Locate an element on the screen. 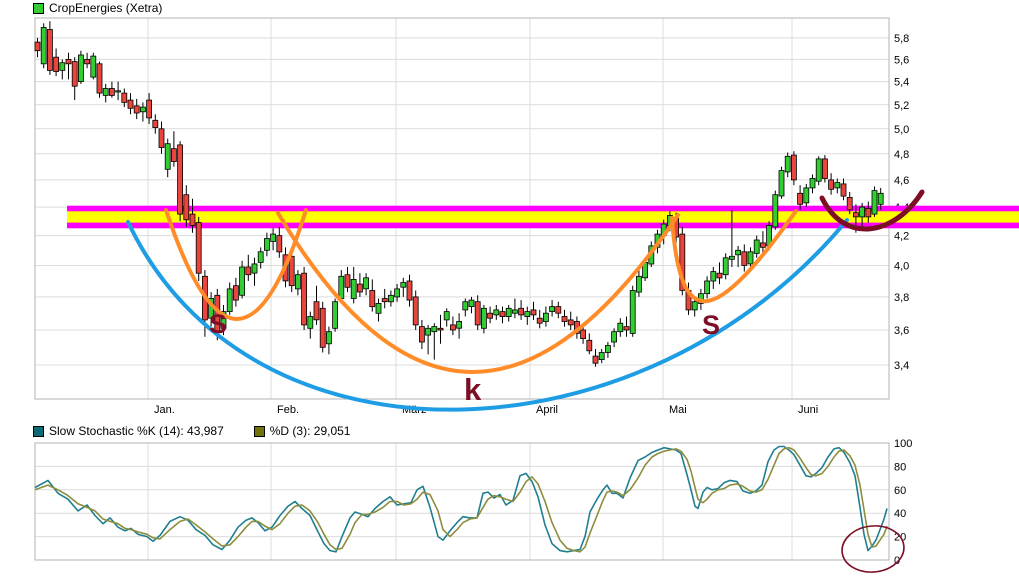 The image size is (1019, 580). stoch-k-label: Slow Stochastic %K (14): 43,987 is located at coordinates (136, 431).